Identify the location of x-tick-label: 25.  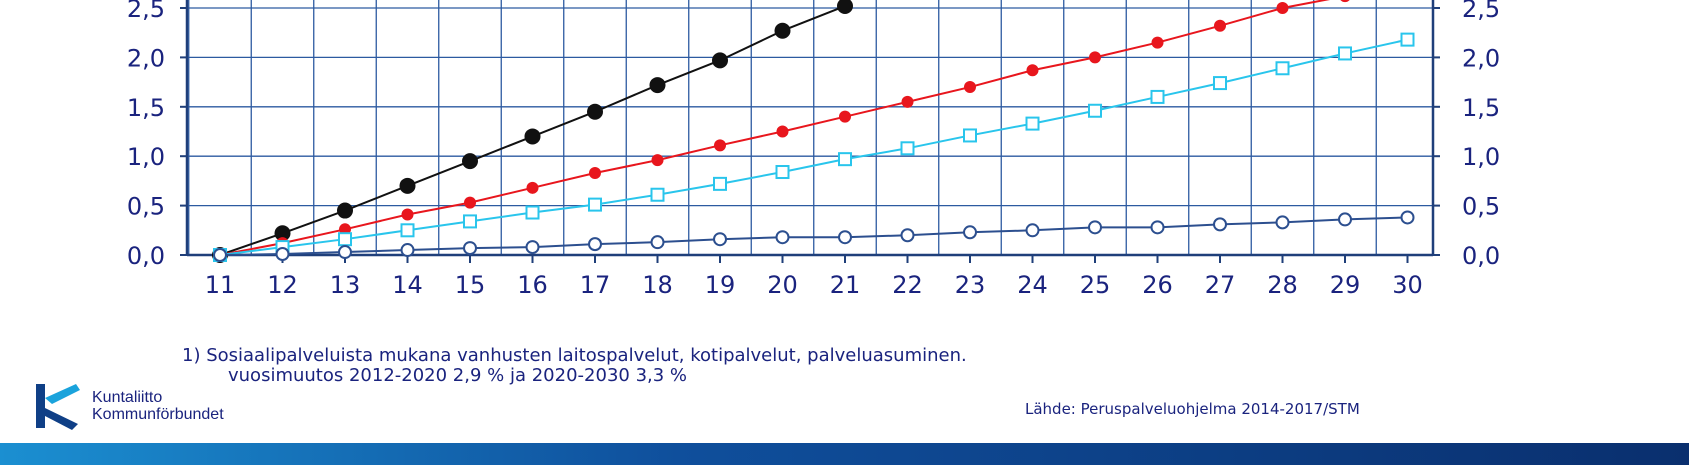
(1095, 285).